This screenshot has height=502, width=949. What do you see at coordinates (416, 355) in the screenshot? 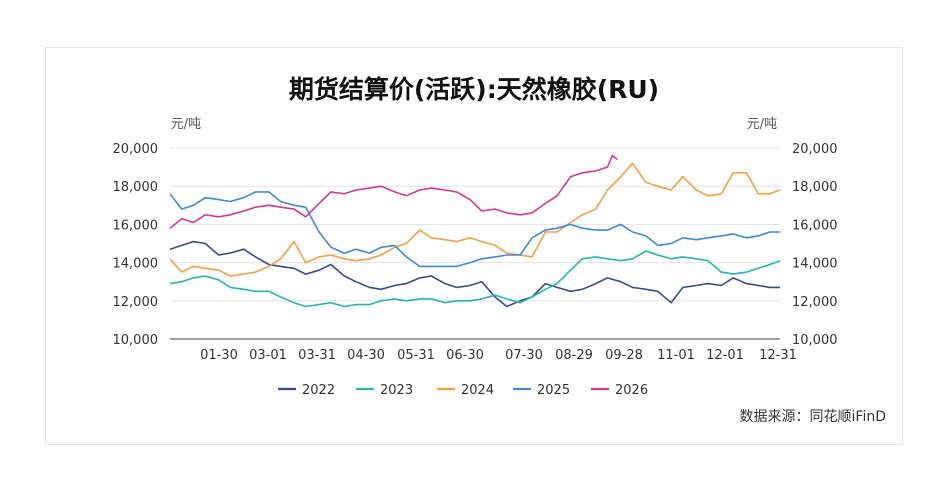
I see `x-tick-label: 05-31` at bounding box center [416, 355].